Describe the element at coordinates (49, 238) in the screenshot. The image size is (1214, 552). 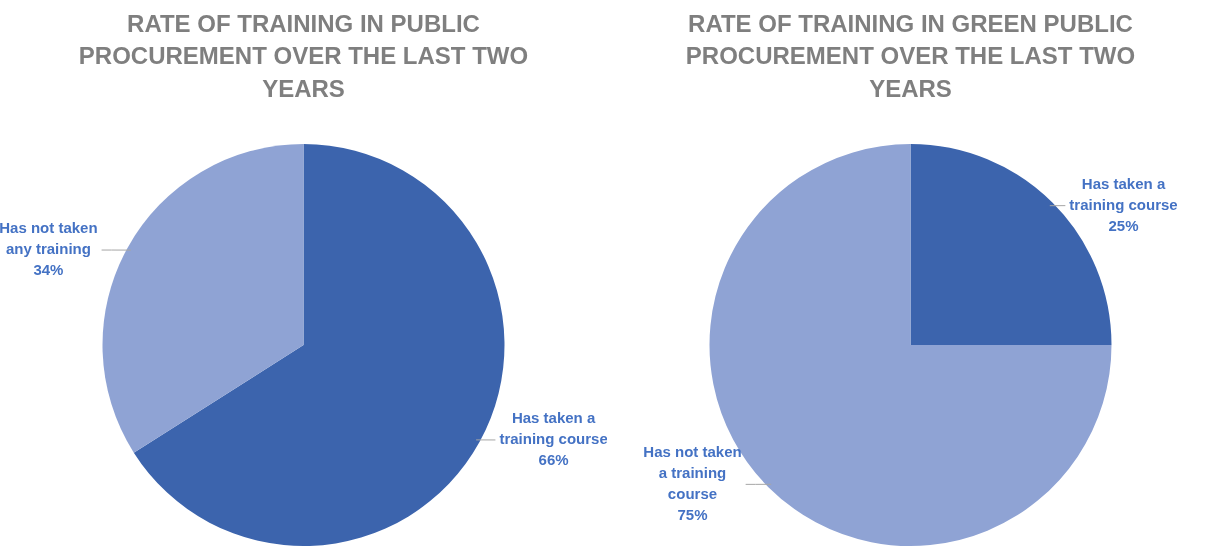
I see `slice-label: Has not taken any training` at that location.